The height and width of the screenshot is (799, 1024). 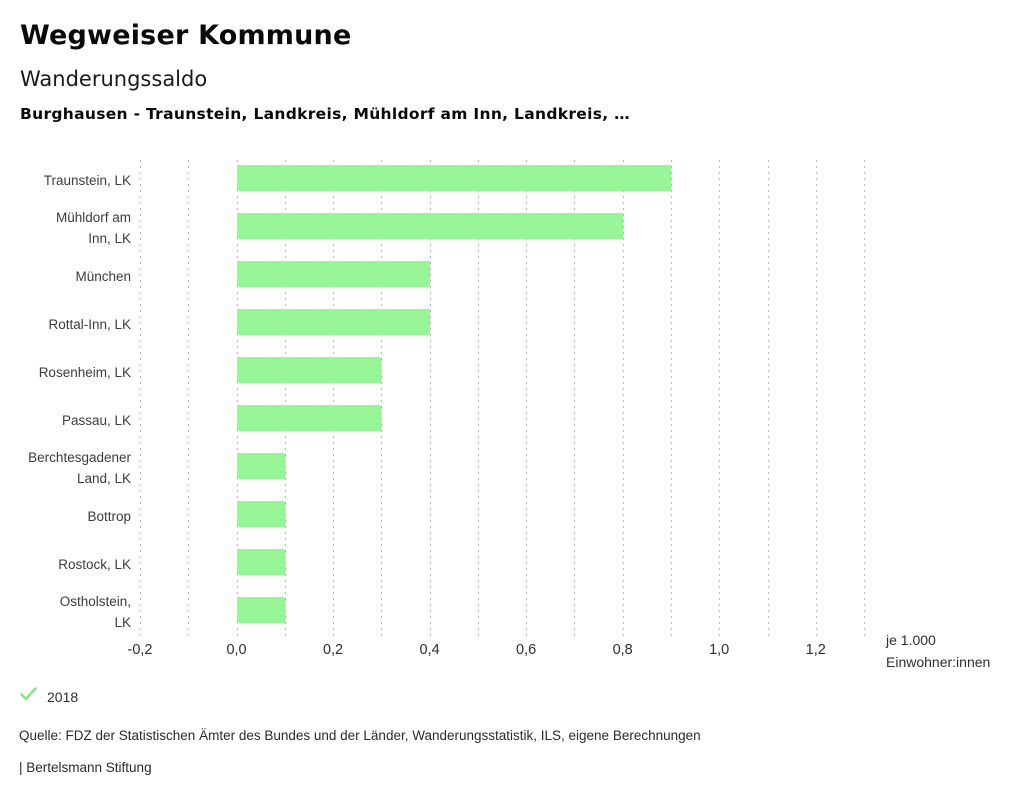 What do you see at coordinates (28, 696) in the screenshot?
I see `checkmark-icon` at bounding box center [28, 696].